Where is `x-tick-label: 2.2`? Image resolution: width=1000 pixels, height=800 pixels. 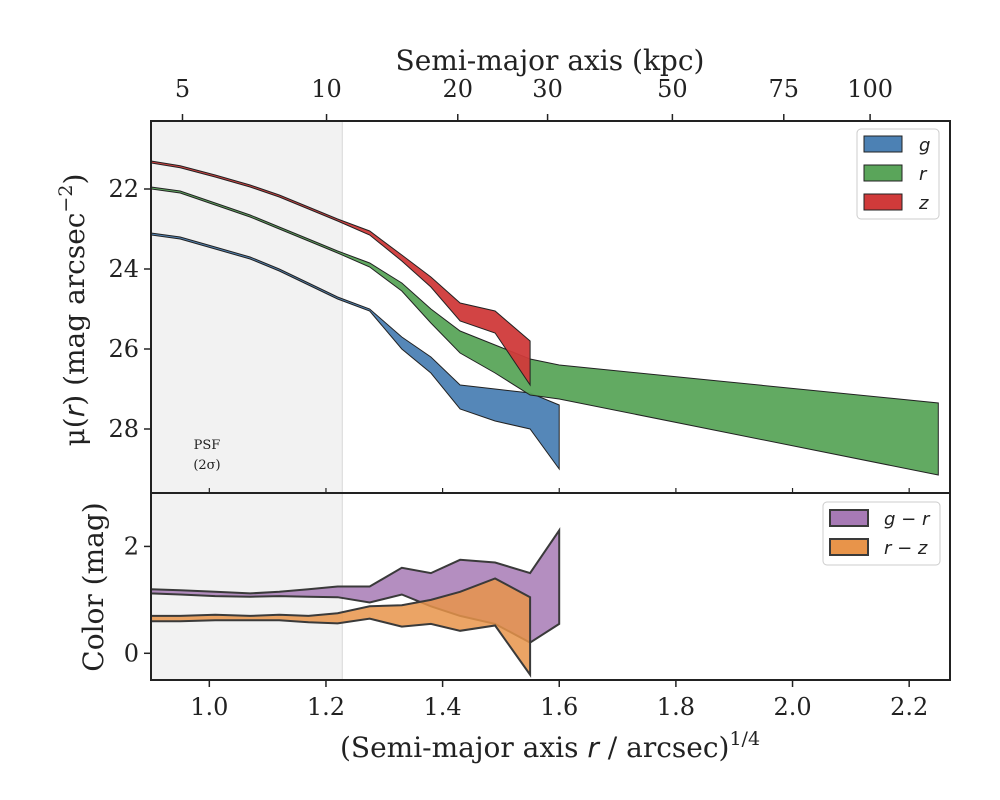 x-tick-label: 2.2 is located at coordinates (909, 707).